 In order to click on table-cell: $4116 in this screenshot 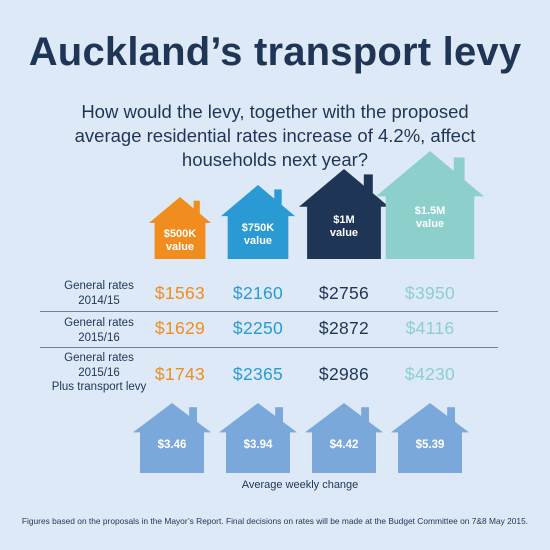, I will do `click(430, 328)`.